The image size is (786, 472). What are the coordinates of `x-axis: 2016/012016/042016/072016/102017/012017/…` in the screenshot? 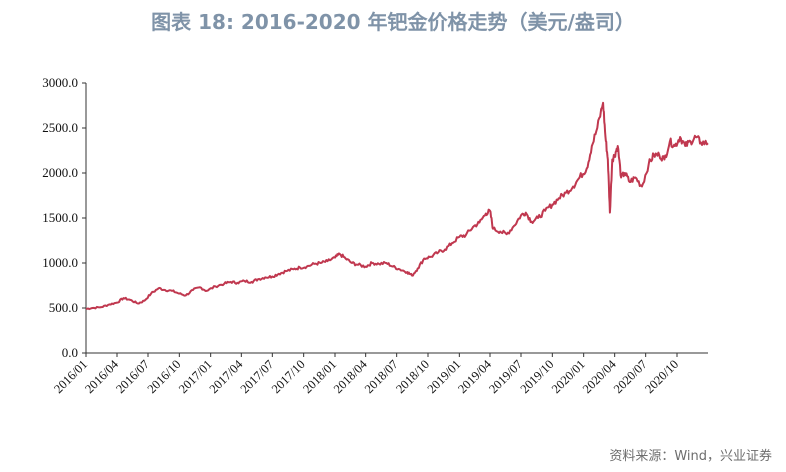 It's located at (379, 374).